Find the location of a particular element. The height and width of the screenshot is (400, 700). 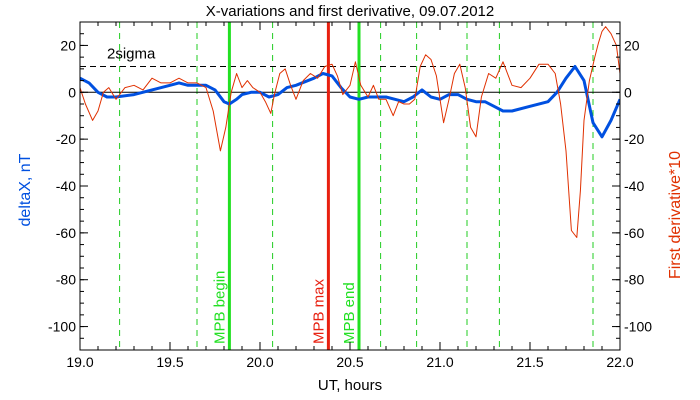

y-tick-label-left: -100 is located at coordinates (62, 327).